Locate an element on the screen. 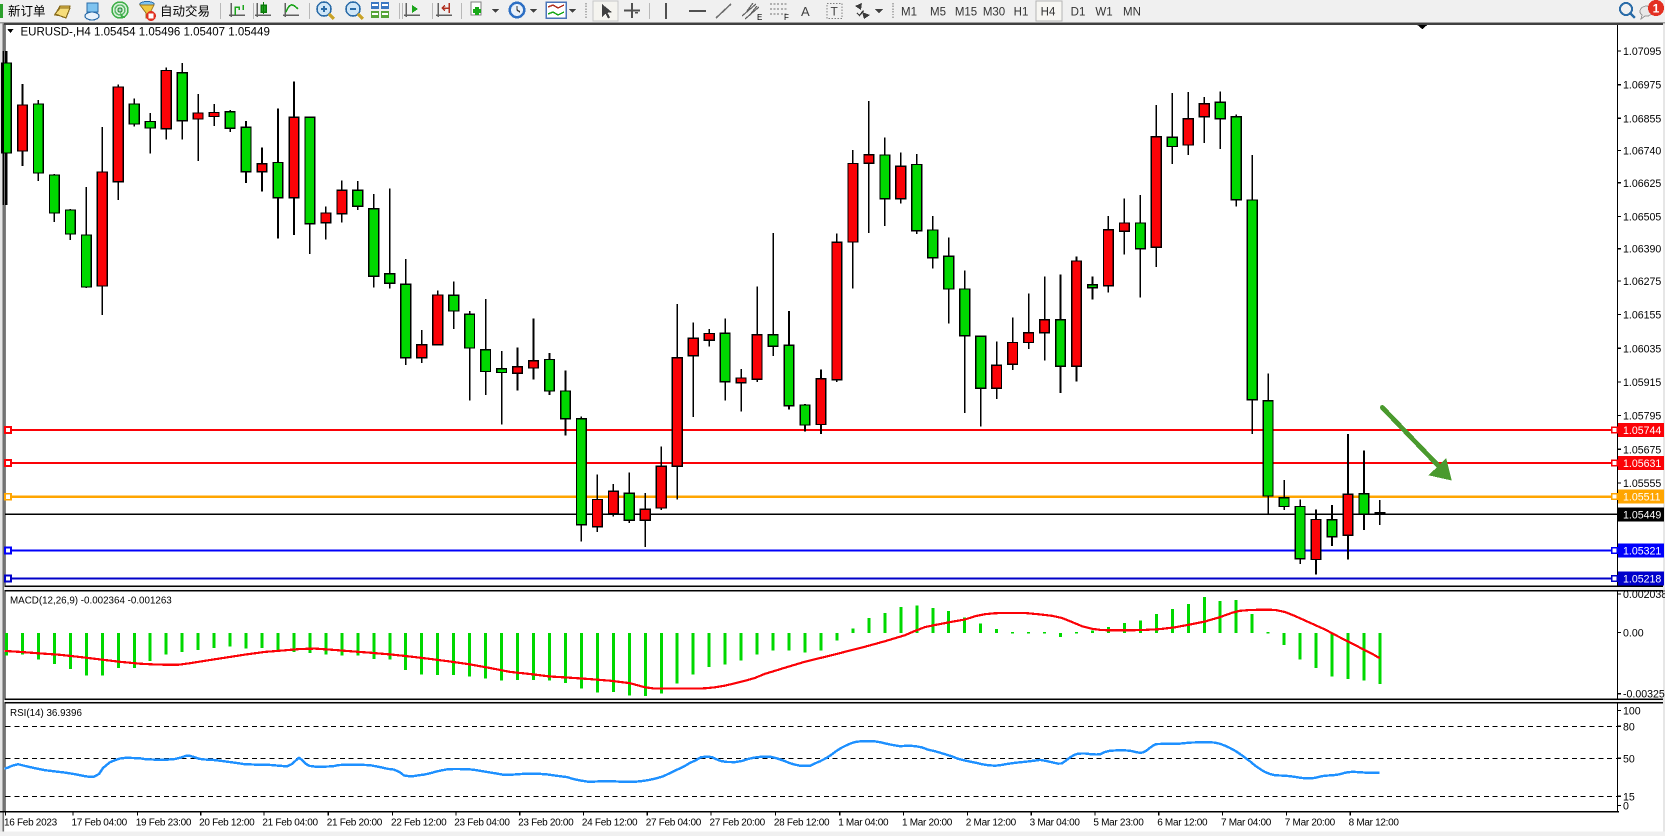  svg-text: 1.06035 is located at coordinates (1642, 349).